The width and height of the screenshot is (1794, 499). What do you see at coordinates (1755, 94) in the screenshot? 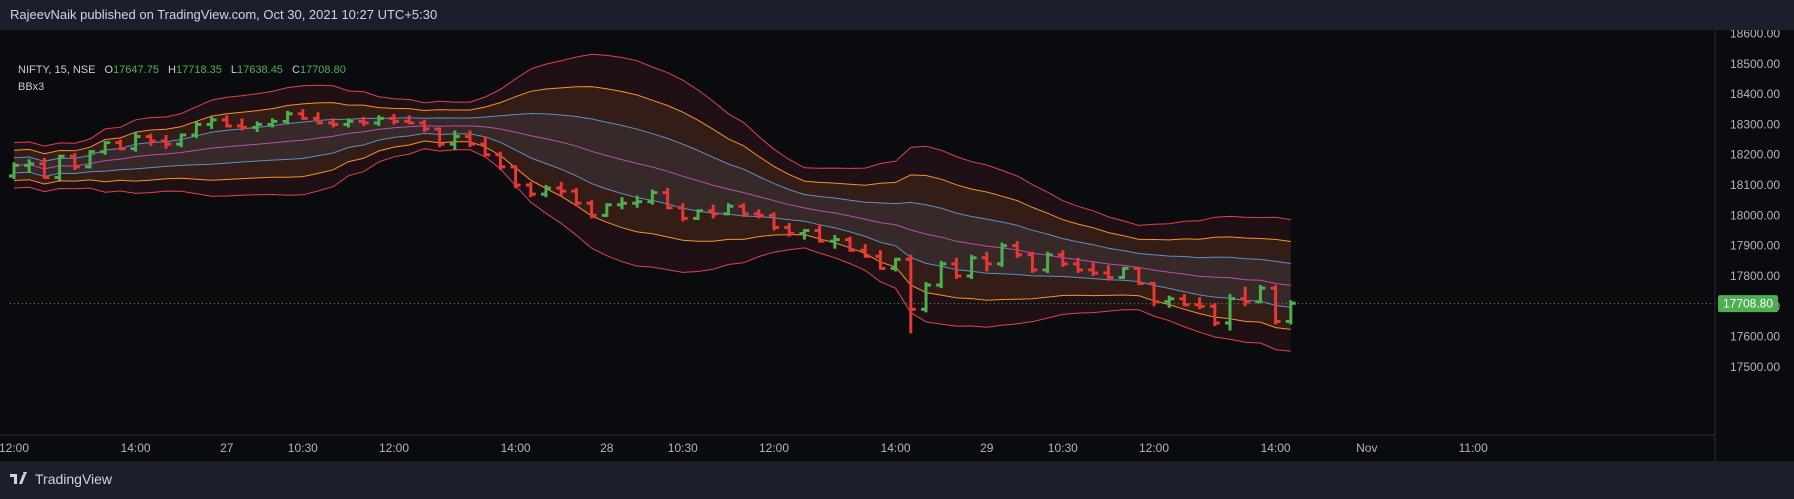
I see `price-axis-label: 18400.00` at bounding box center [1755, 94].